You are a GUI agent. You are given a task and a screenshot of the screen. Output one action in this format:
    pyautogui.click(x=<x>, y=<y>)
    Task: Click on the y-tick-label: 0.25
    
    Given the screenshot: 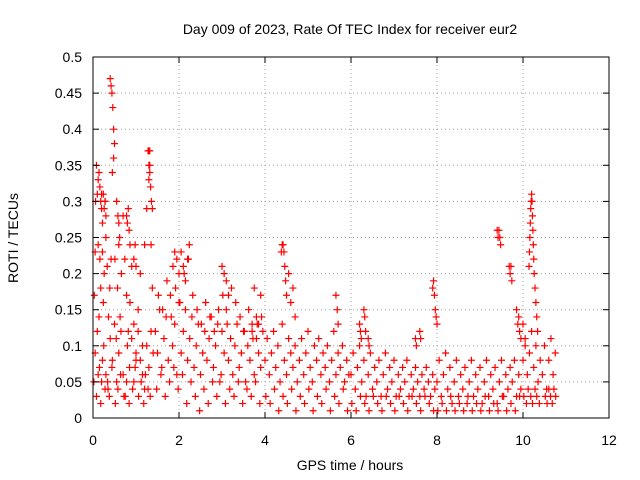 What is the action you would take?
    pyautogui.click(x=68, y=238)
    